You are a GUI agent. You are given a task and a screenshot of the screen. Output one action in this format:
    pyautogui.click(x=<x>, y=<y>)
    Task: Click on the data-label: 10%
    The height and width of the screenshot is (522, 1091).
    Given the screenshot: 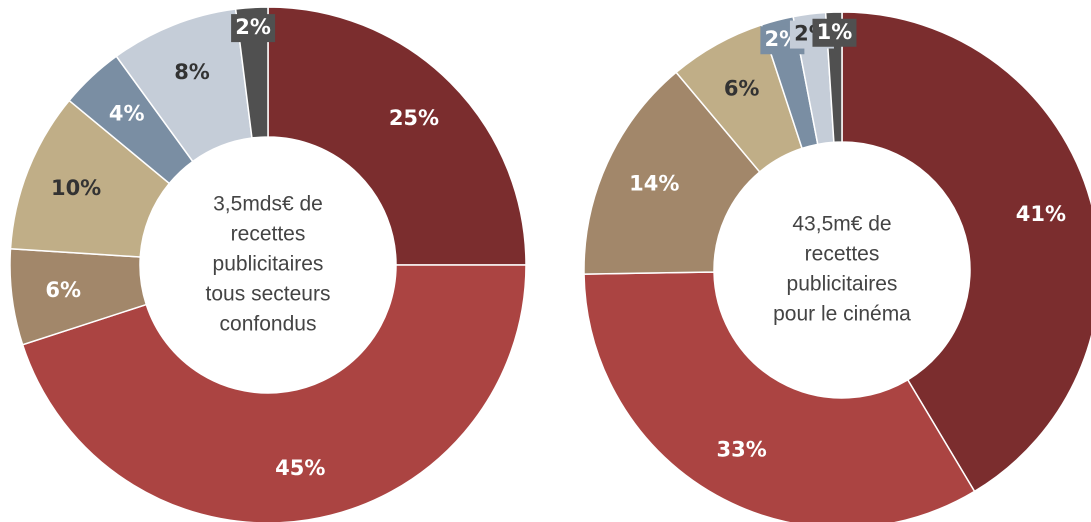 What is the action you would take?
    pyautogui.click(x=76, y=188)
    